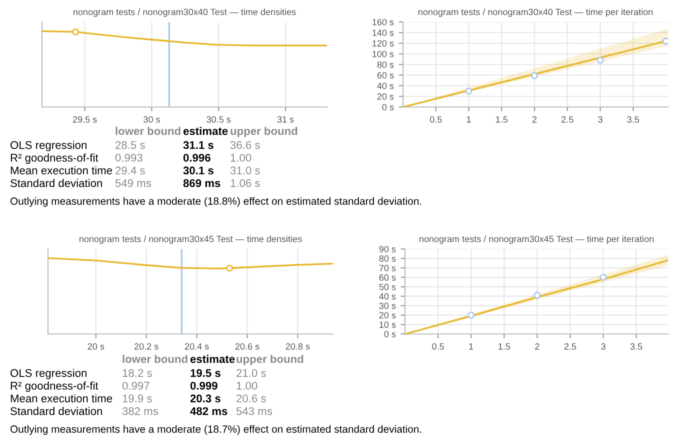 This screenshot has width=673, height=440. What do you see at coordinates (216, 430) in the screenshot?
I see `text: Outlying measurements have a moderate (18.7%) effect on estimated standard deviation.` at bounding box center [216, 430].